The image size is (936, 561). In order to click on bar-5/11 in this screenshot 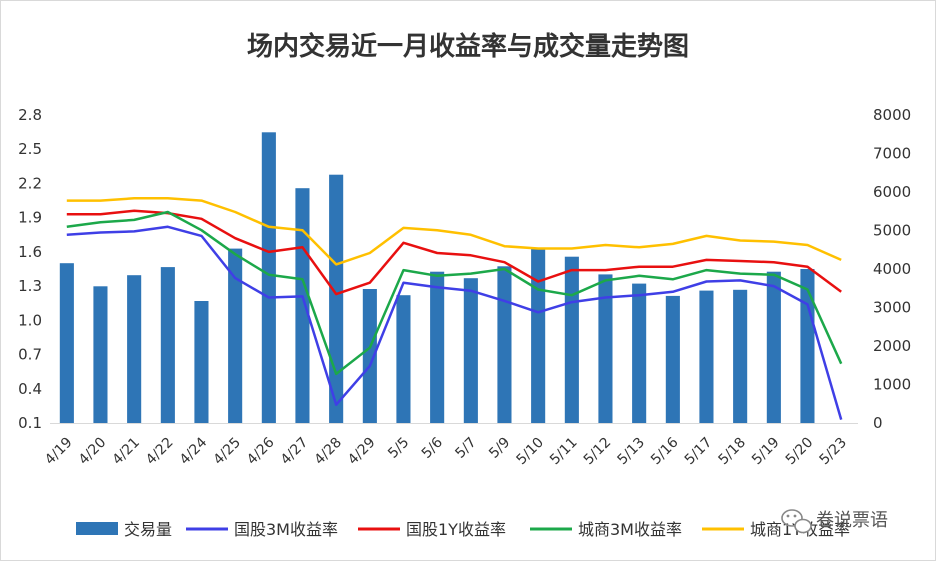, I will do `click(571, 339)`.